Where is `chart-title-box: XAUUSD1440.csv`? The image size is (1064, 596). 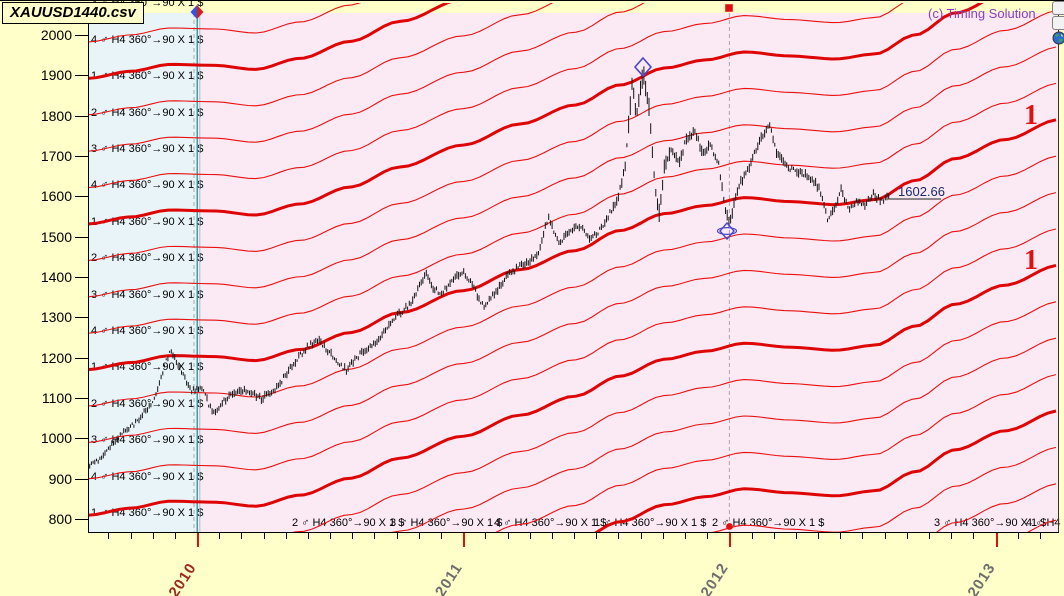 chart-title-box: XAUUSD1440.csv is located at coordinates (73, 13).